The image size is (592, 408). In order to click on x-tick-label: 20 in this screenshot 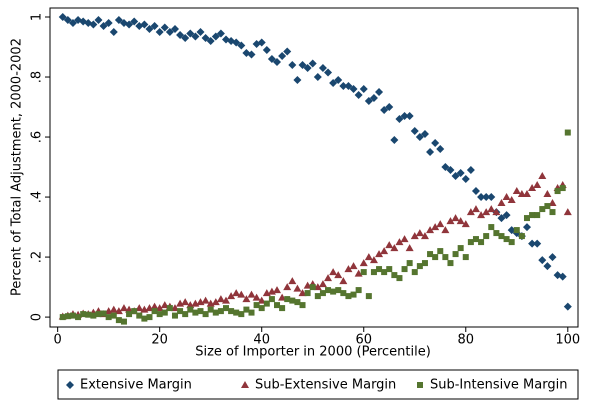, I will do `click(159, 340)`.